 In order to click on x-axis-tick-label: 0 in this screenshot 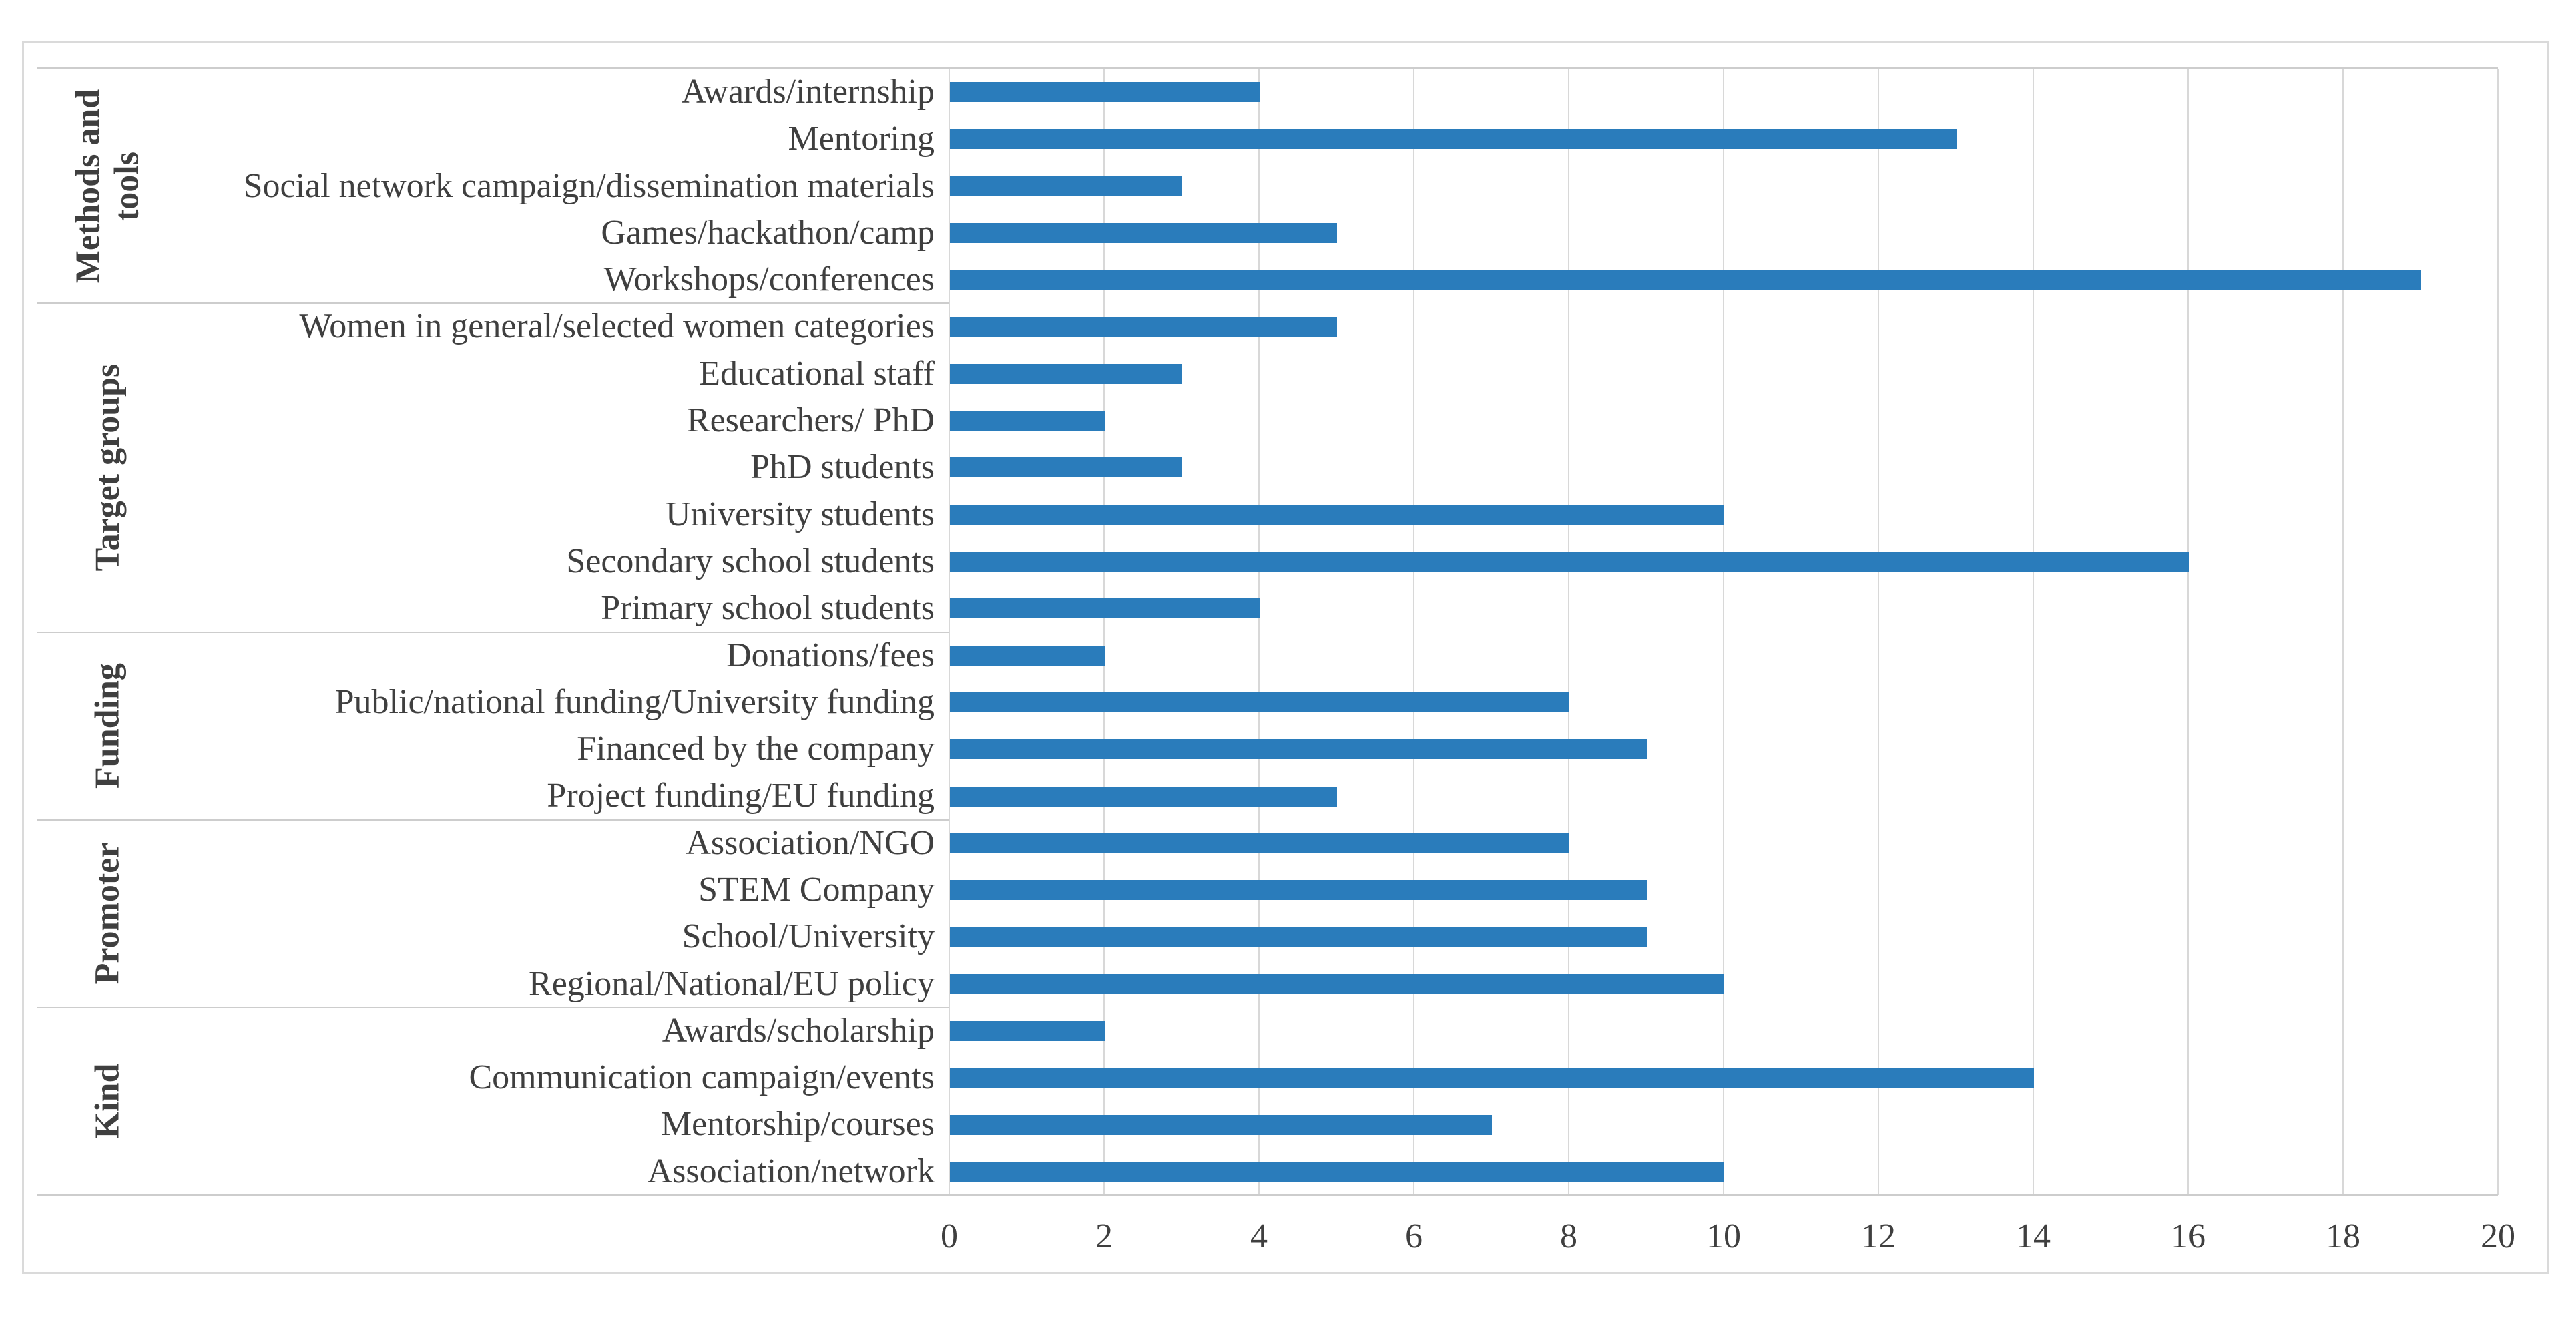, I will do `click(949, 1236)`.